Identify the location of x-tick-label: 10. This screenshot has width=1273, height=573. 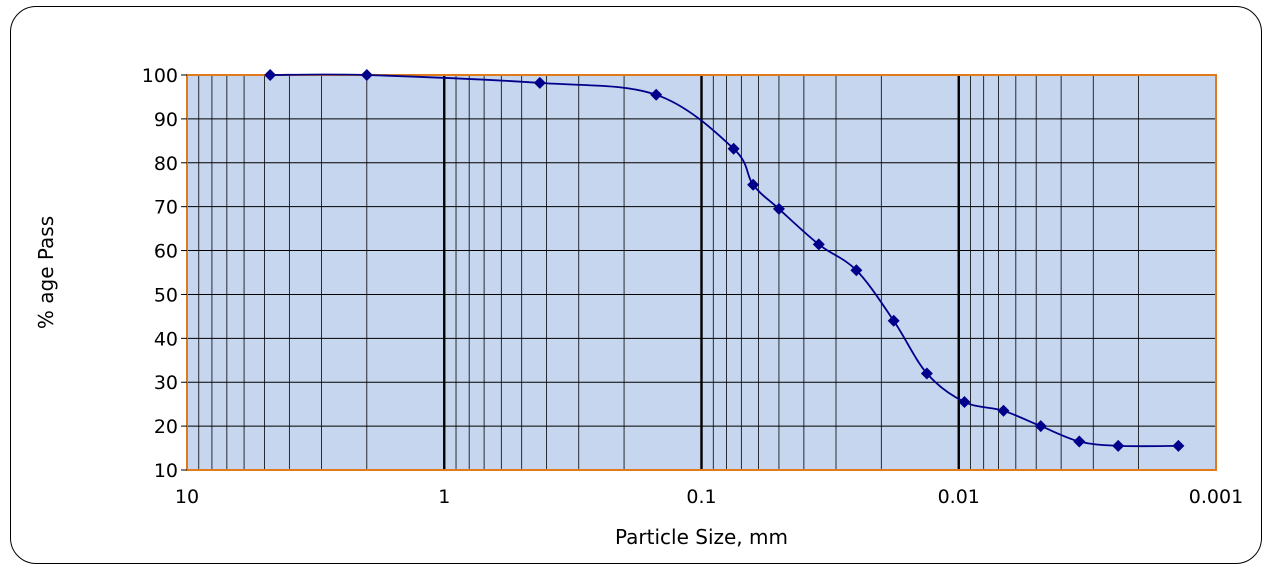
(187, 497).